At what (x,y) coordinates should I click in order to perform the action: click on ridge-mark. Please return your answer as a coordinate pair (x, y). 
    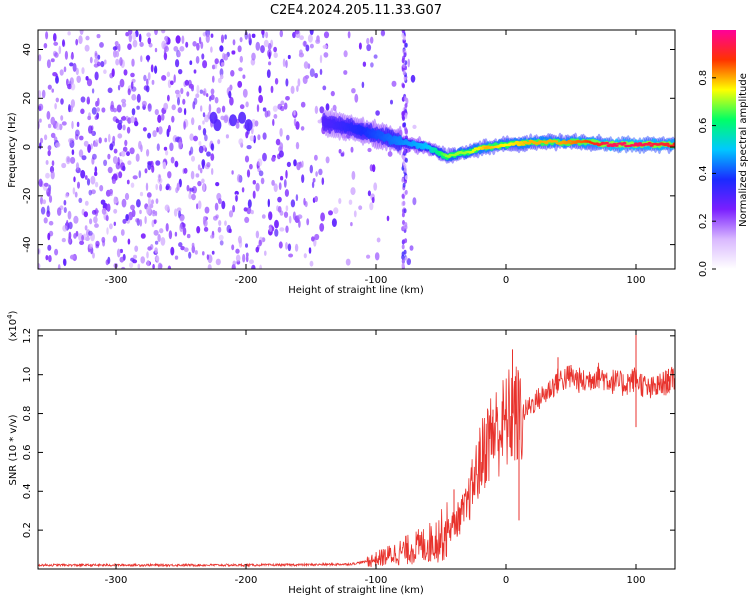
    Looking at the image, I should click on (624, 143).